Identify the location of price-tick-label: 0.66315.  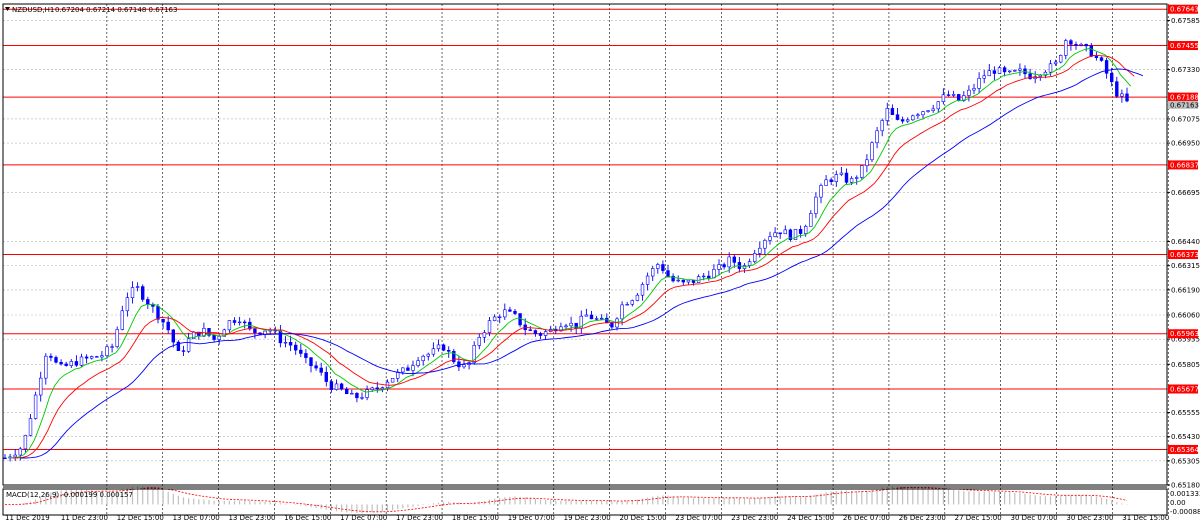
(1185, 266).